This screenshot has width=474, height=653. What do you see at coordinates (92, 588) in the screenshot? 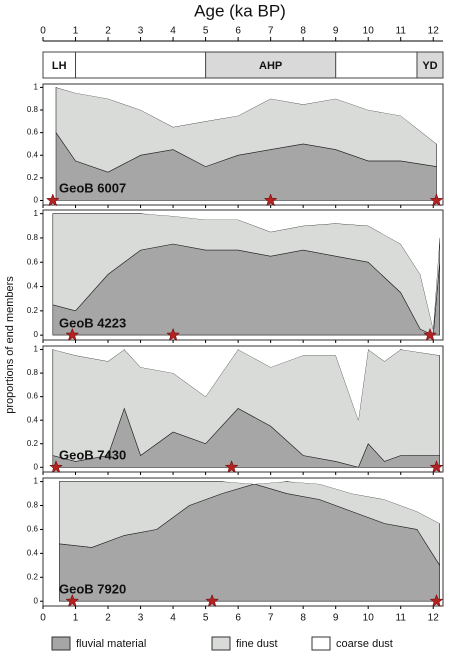
I see `panel-label: GeoB 7920` at bounding box center [92, 588].